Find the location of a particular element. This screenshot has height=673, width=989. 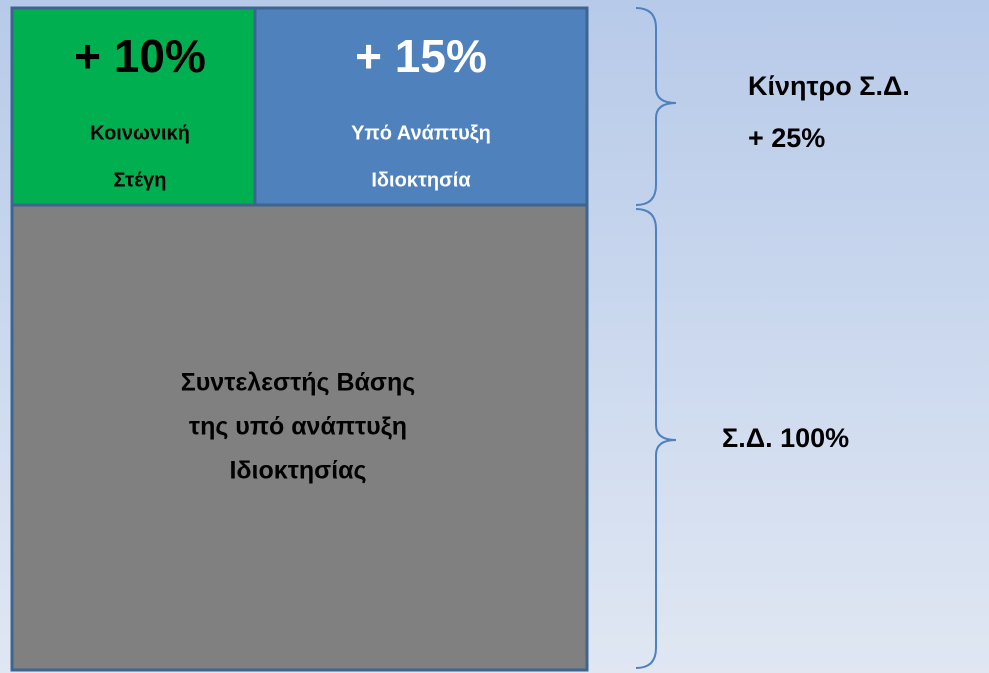

block-label: Στέγη is located at coordinates (140, 180).